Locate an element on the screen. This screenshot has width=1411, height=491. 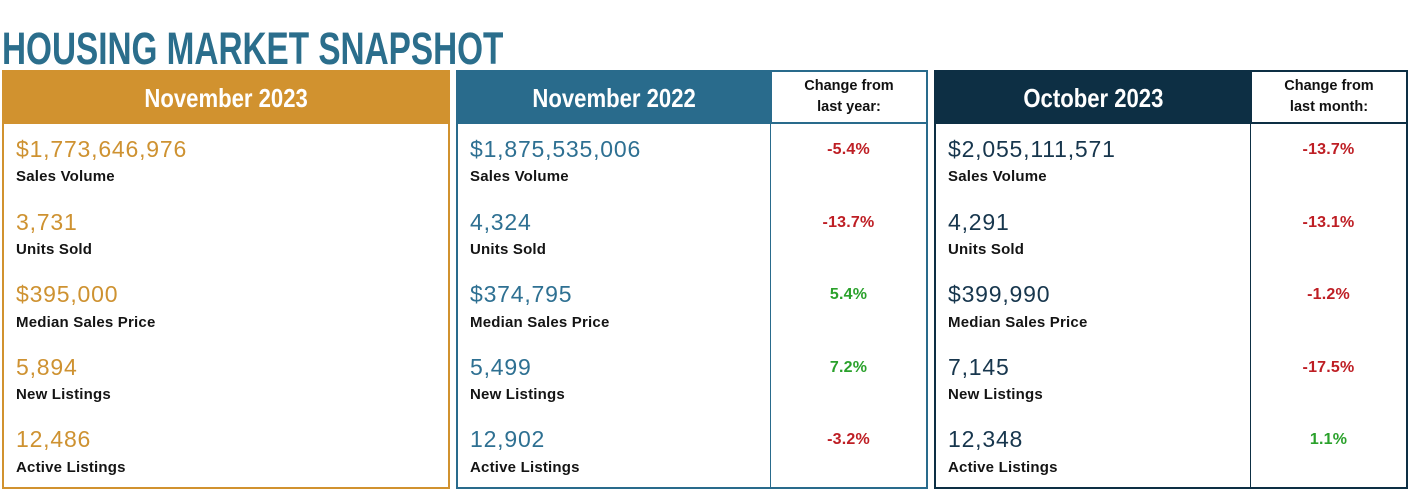
panel-title: November 2022 is located at coordinates (614, 97).